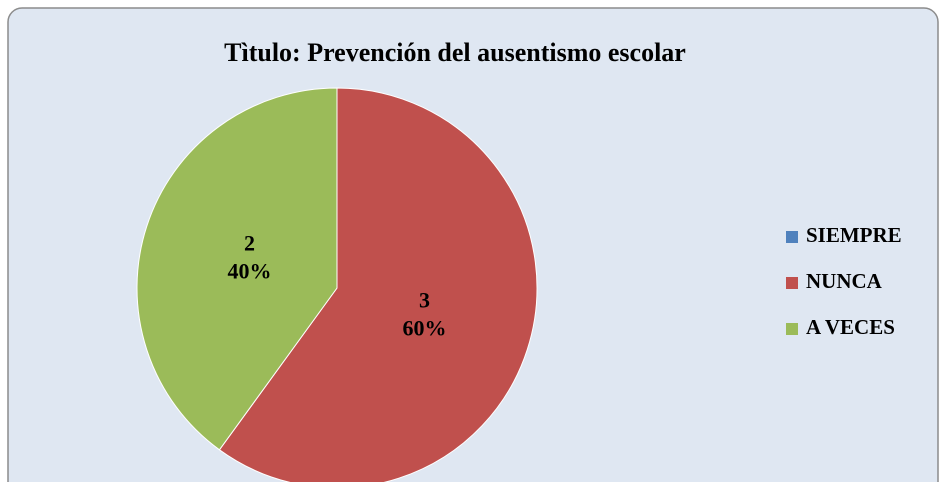 The height and width of the screenshot is (482, 944). What do you see at coordinates (844, 281) in the screenshot?
I see `legend-label: NUNCA` at bounding box center [844, 281].